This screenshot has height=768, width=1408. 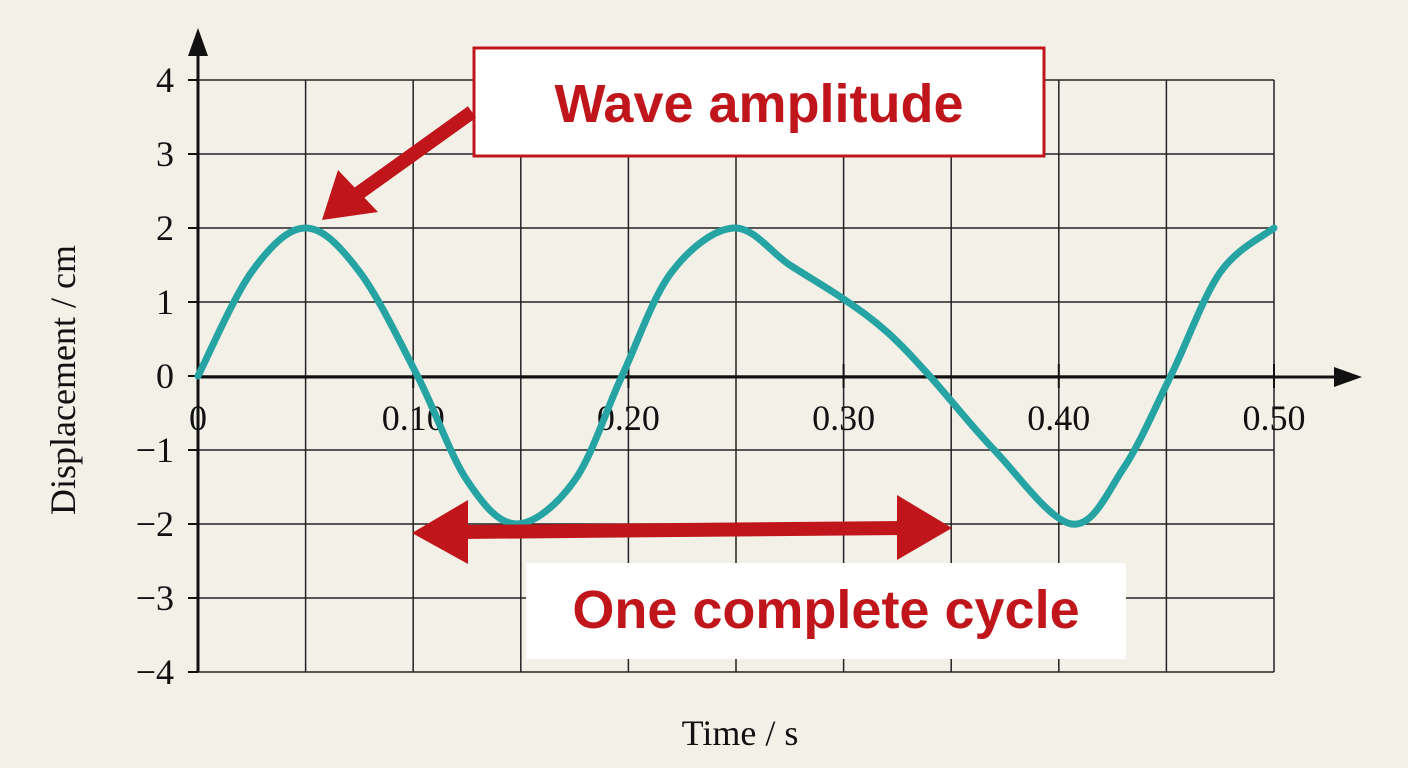 I want to click on annotation: One complete cycle, so click(x=825, y=610).